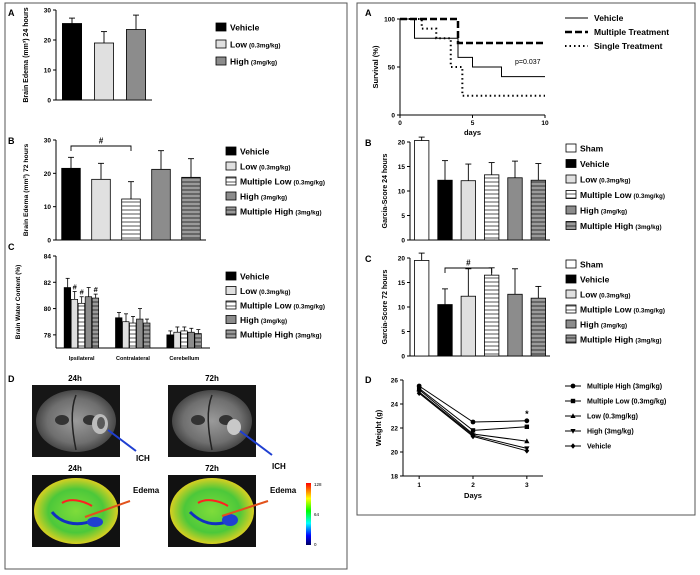 This screenshot has width=700, height=575. Describe the element at coordinates (48, 257) in the screenshot. I see `y-tick-label: 84` at that location.